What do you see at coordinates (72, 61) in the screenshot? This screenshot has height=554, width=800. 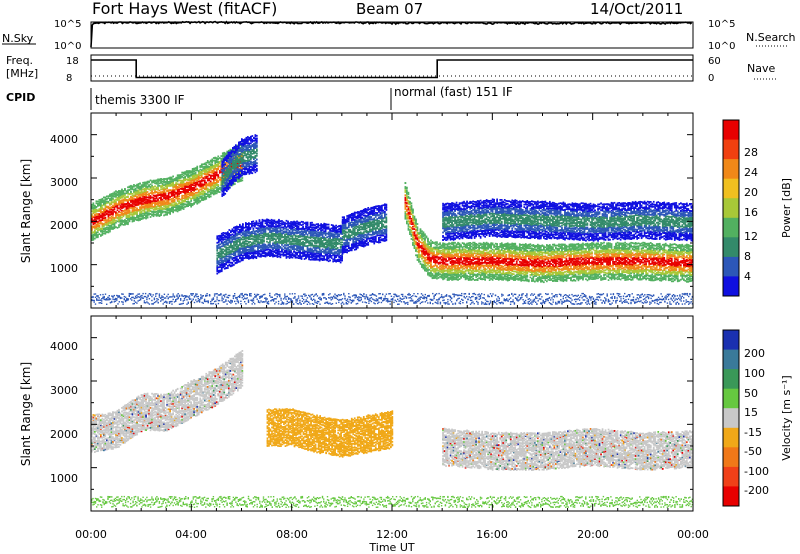 I see `freq-tick-top: 18` at bounding box center [72, 61].